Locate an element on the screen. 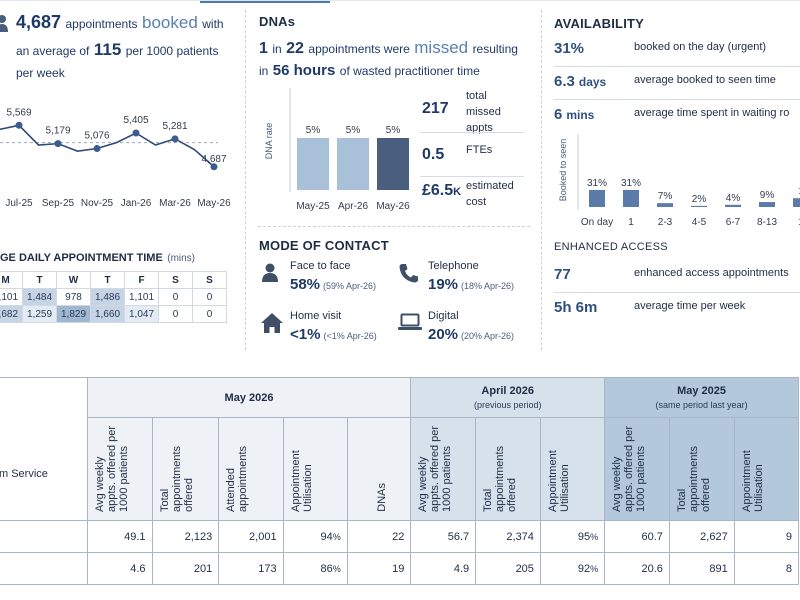  stat-value: 77 is located at coordinates (562, 275).